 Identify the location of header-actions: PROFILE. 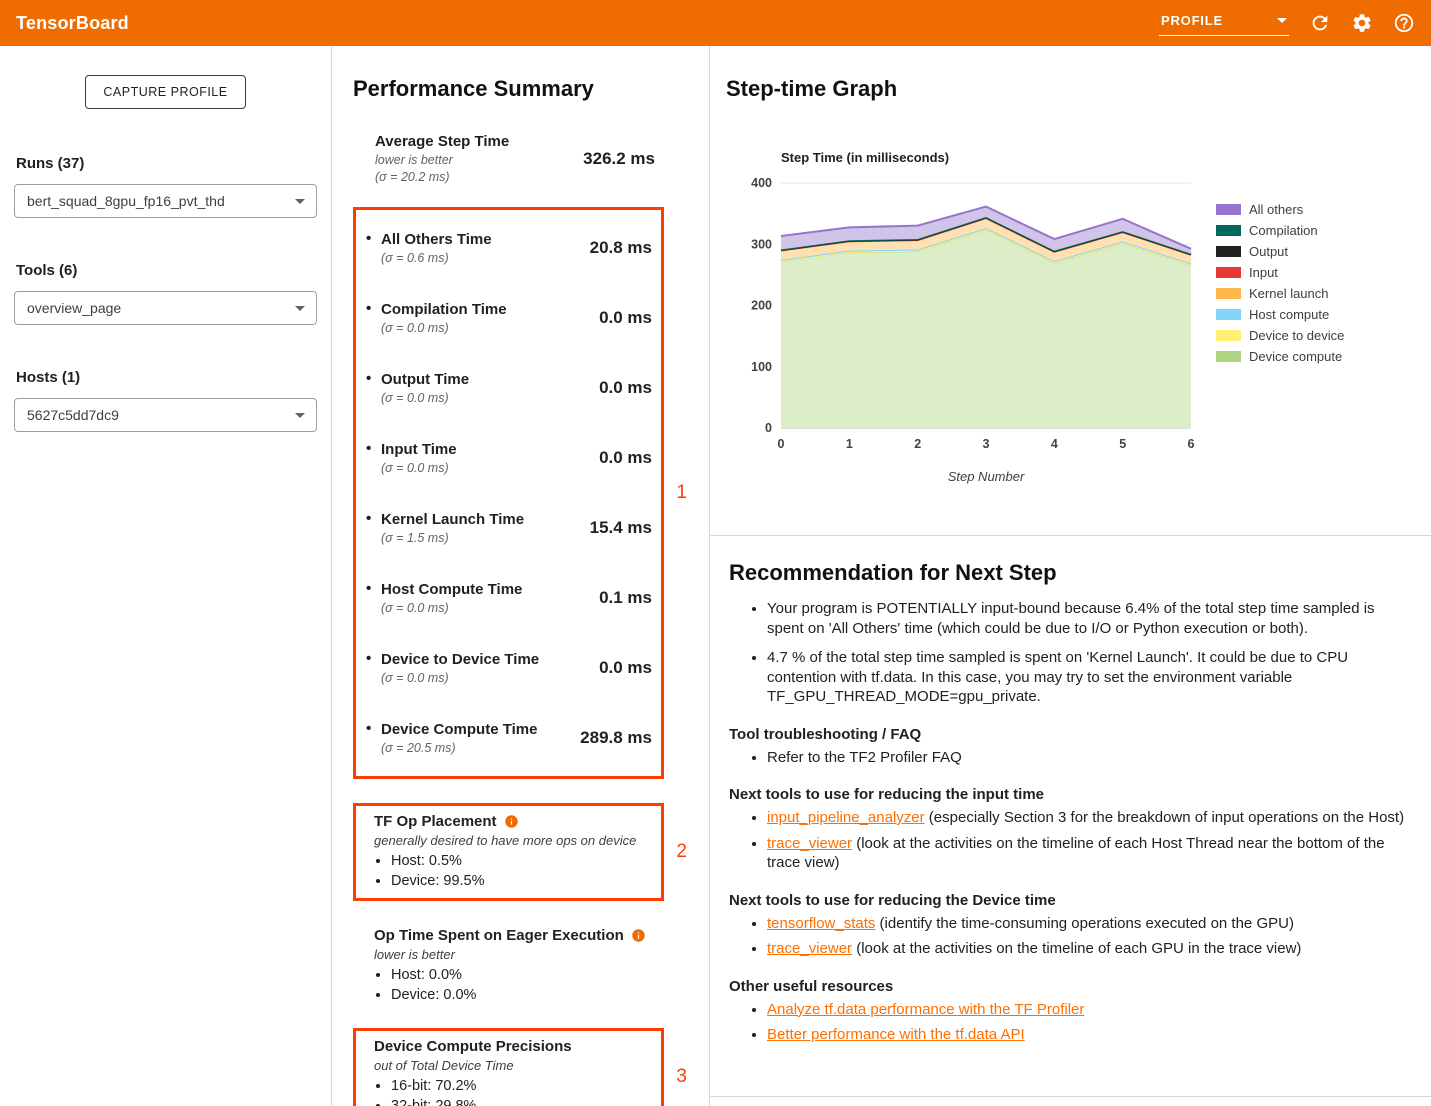
(1287, 23).